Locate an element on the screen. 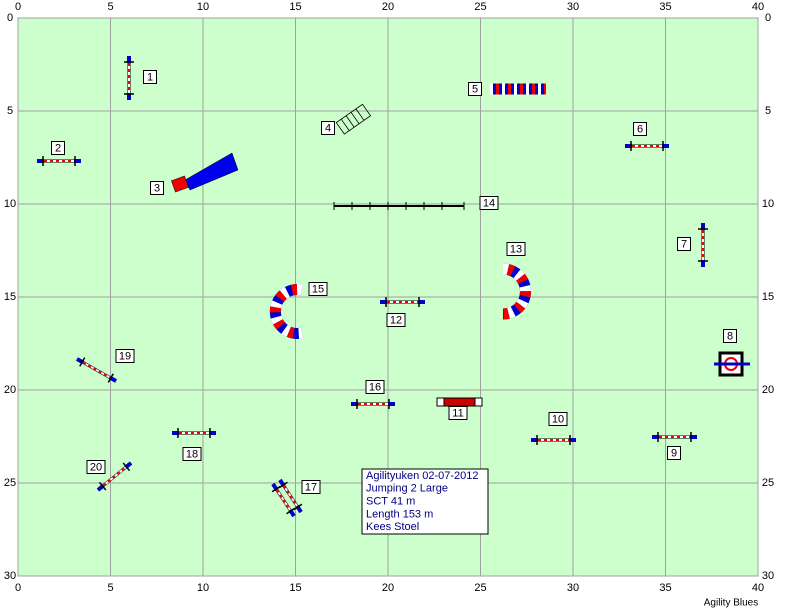 This screenshot has height=610, width=800. obstacle-number: 10 is located at coordinates (558, 419).